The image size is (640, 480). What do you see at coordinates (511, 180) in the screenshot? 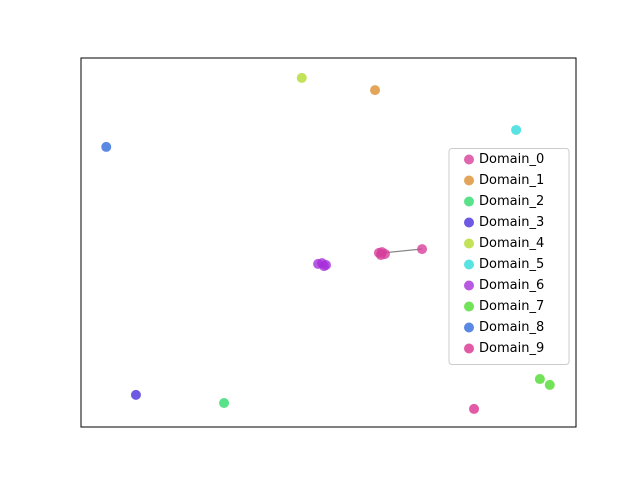
I see `legend-label: Domain_1` at bounding box center [511, 180].